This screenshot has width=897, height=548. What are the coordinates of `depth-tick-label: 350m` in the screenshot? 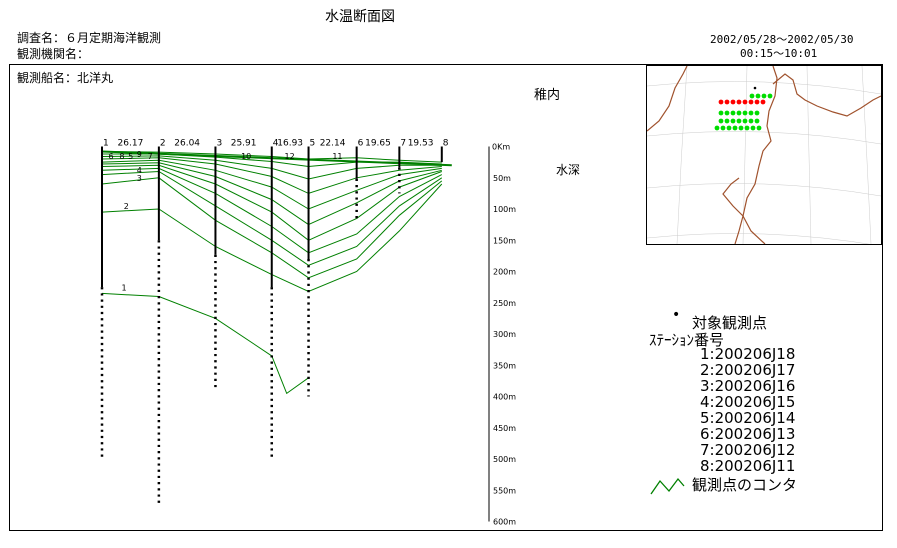 It's located at (504, 365).